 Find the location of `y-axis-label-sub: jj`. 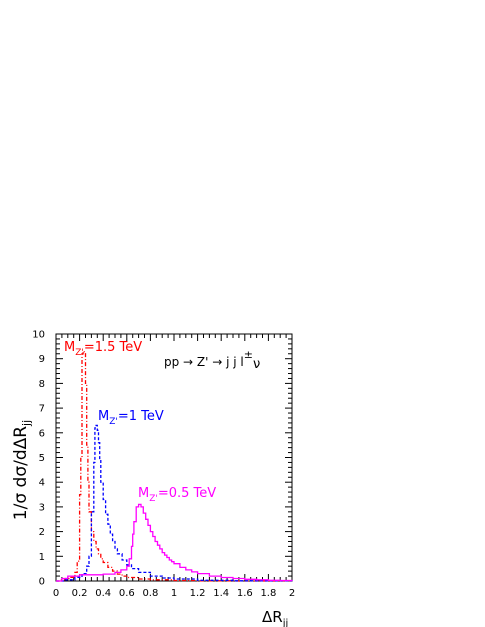

y-axis-label-sub: jj is located at coordinates (26, 423).